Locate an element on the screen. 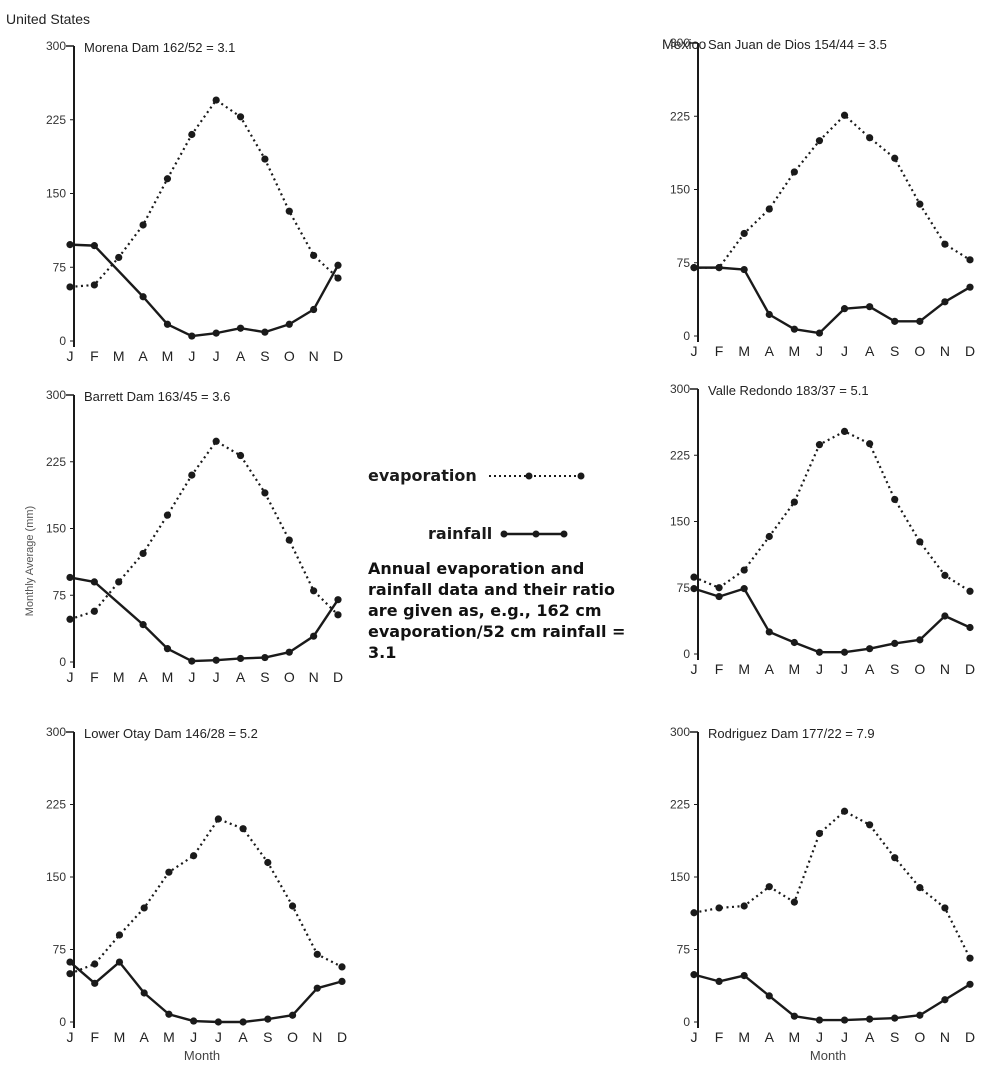 Image resolution: width=991 pixels, height=1079 pixels. y-tick-label: 300 is located at coordinates (680, 732).